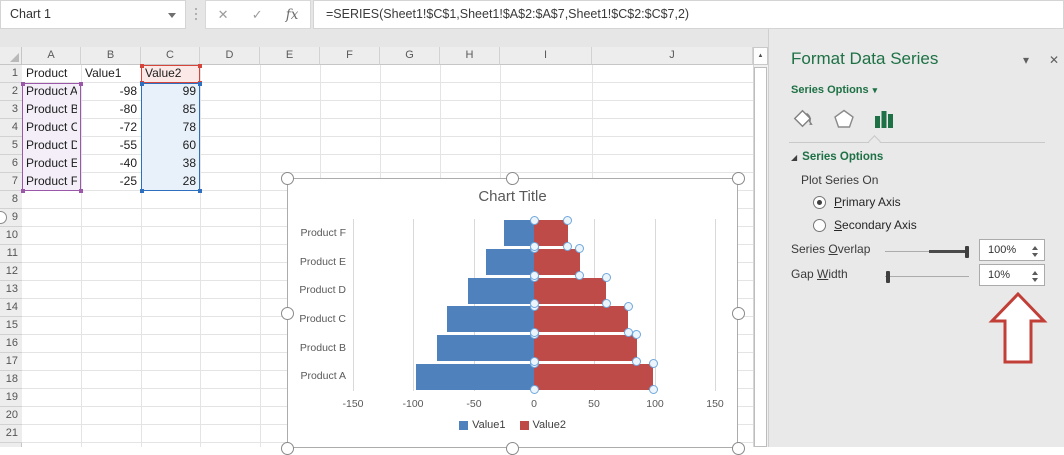 Image resolution: width=1064 pixels, height=455 pixels. What do you see at coordinates (1012, 275) in the screenshot?
I see `value-box-gap-width: 10%` at bounding box center [1012, 275].